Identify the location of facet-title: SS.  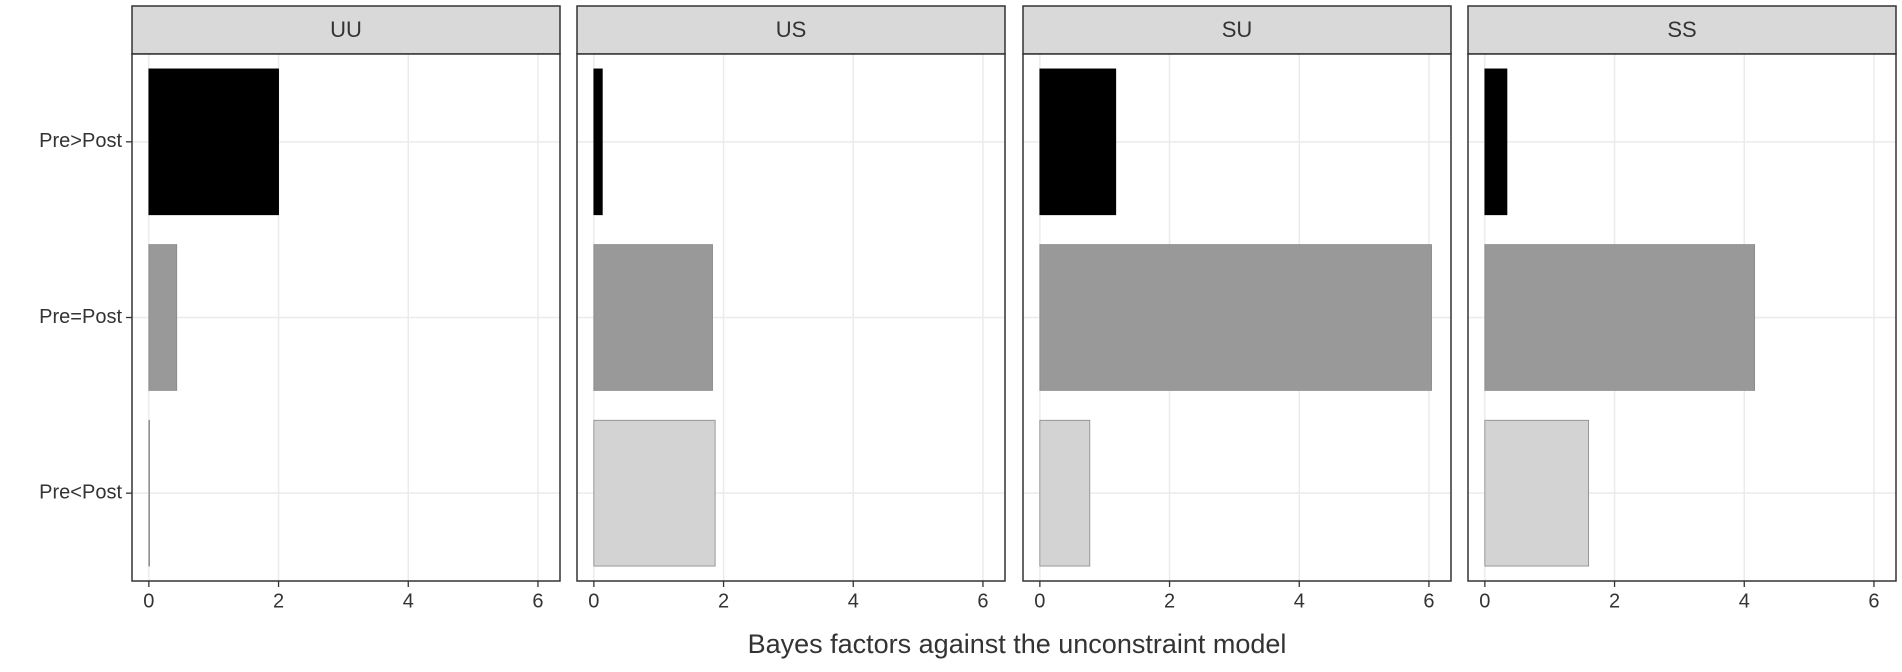
(1681, 29).